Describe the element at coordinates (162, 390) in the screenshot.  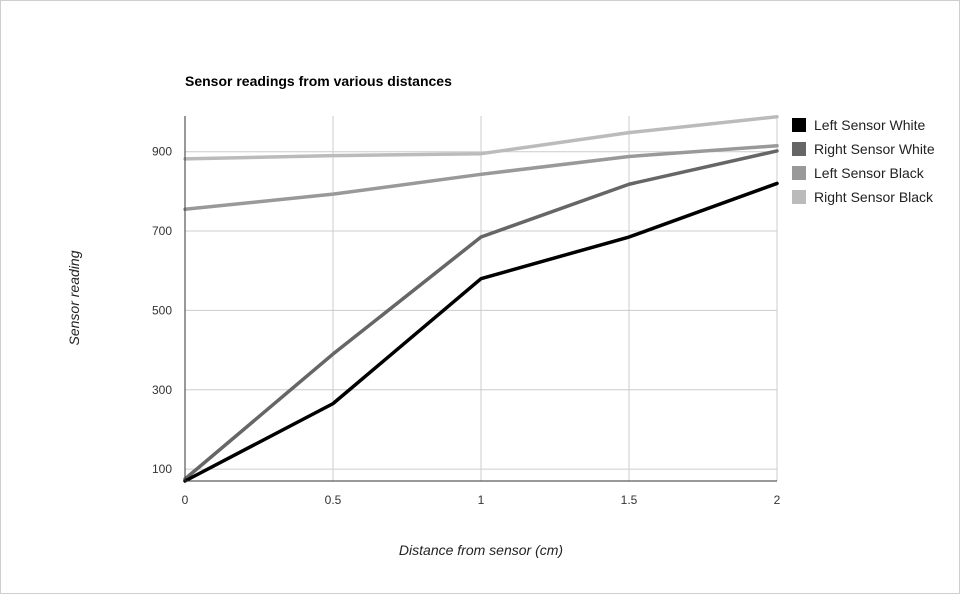
I see `y-tick-label: 300` at that location.